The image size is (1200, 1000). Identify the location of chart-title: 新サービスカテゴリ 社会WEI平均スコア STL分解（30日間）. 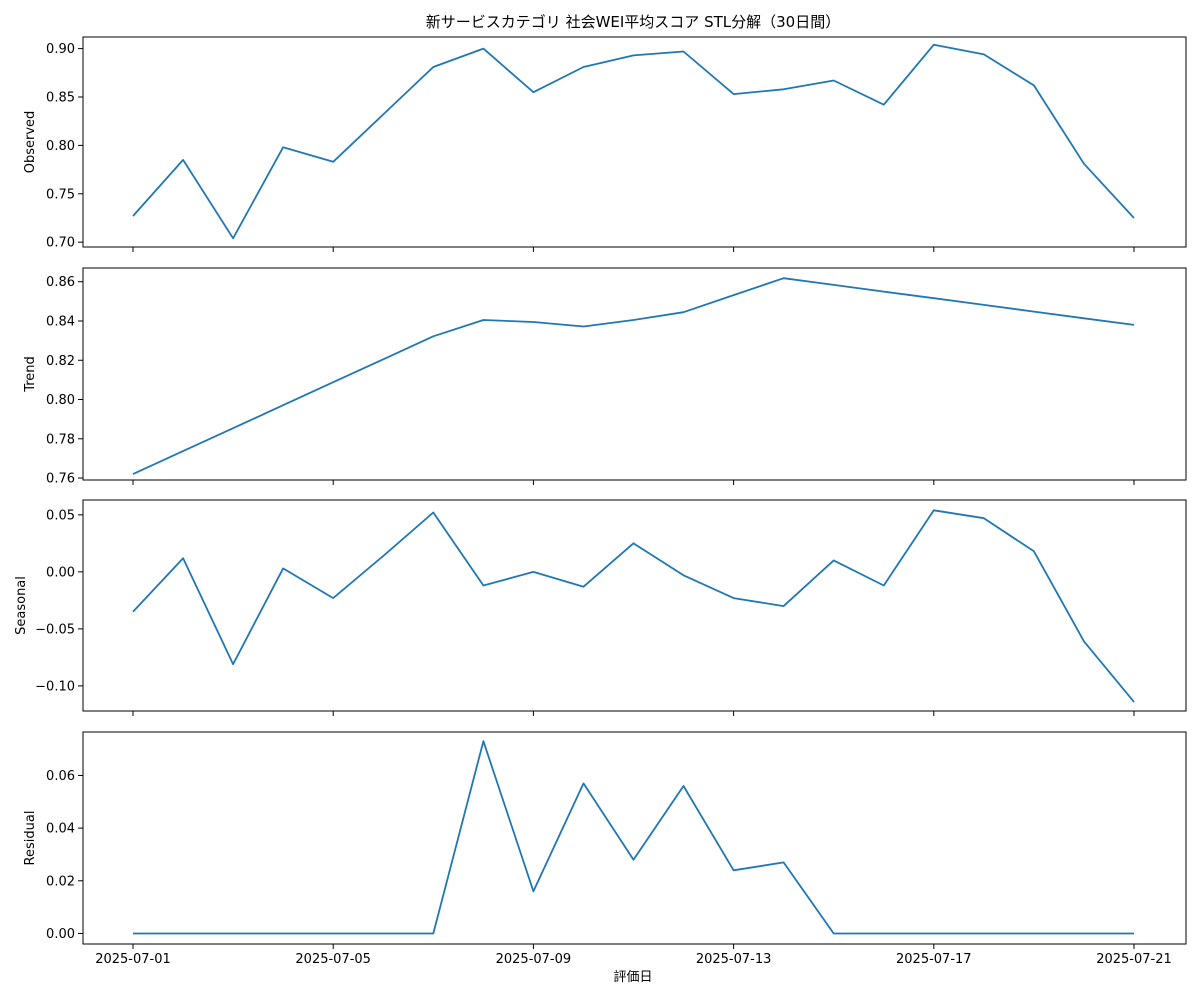
(633, 22).